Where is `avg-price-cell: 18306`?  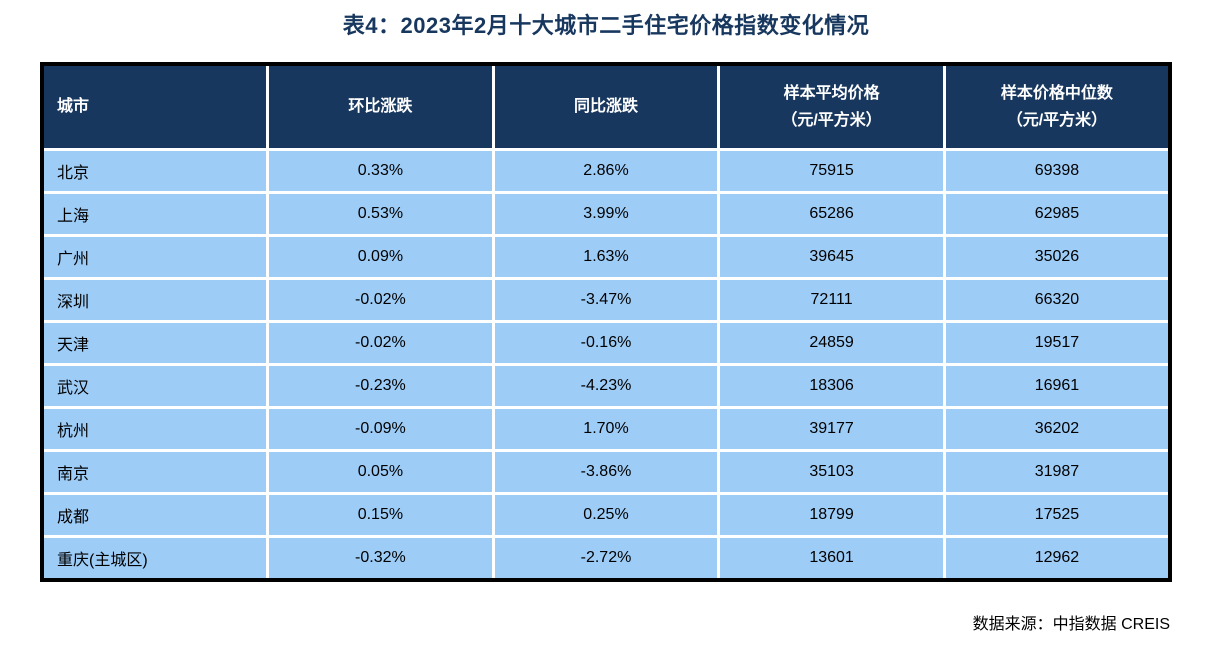 avg-price-cell: 18306 is located at coordinates (831, 386).